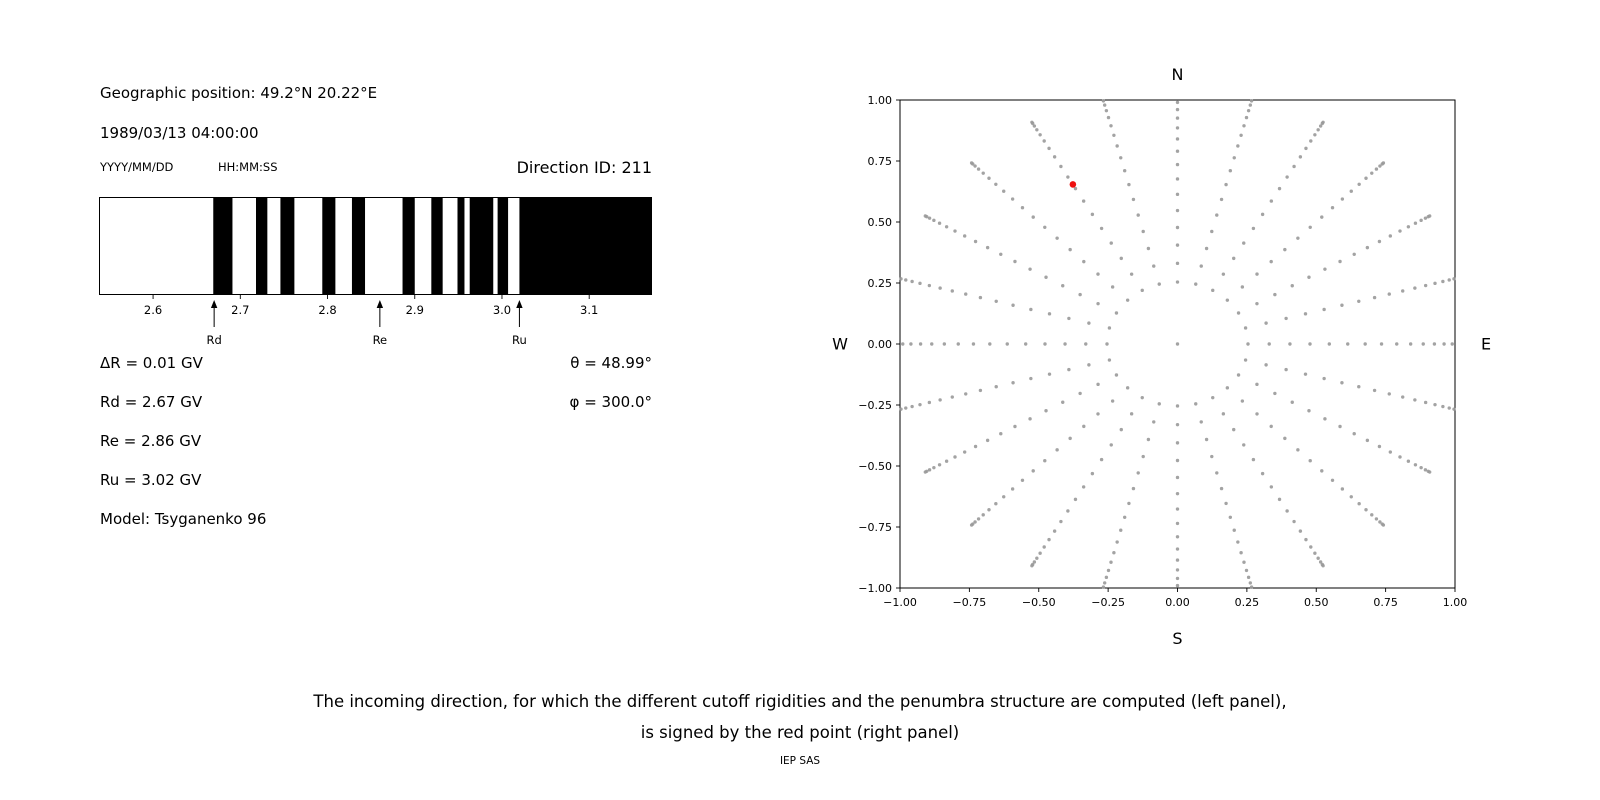 This screenshot has height=800, width=1600. Describe the element at coordinates (375, 272) in the screenshot. I see `penumbra-barcode-chart: 2.6 2.7 2.8 2.9 3.0 3.1 Rd Re Ru` at that location.